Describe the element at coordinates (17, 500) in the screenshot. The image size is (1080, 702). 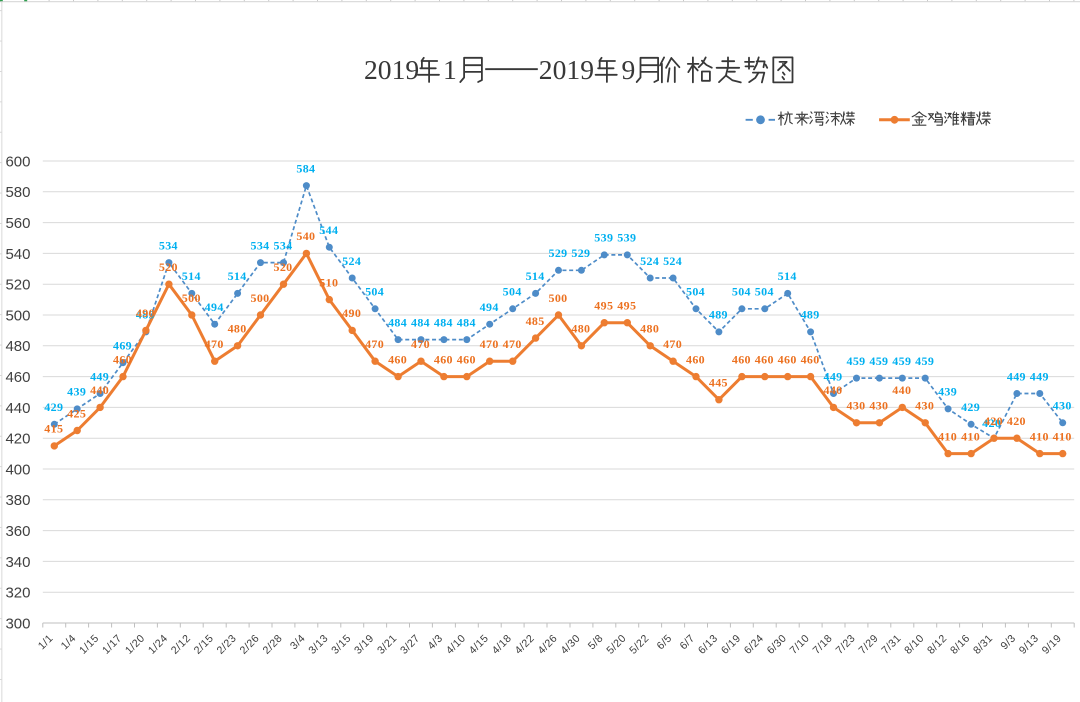
I see `svg-text: 380` at that location.